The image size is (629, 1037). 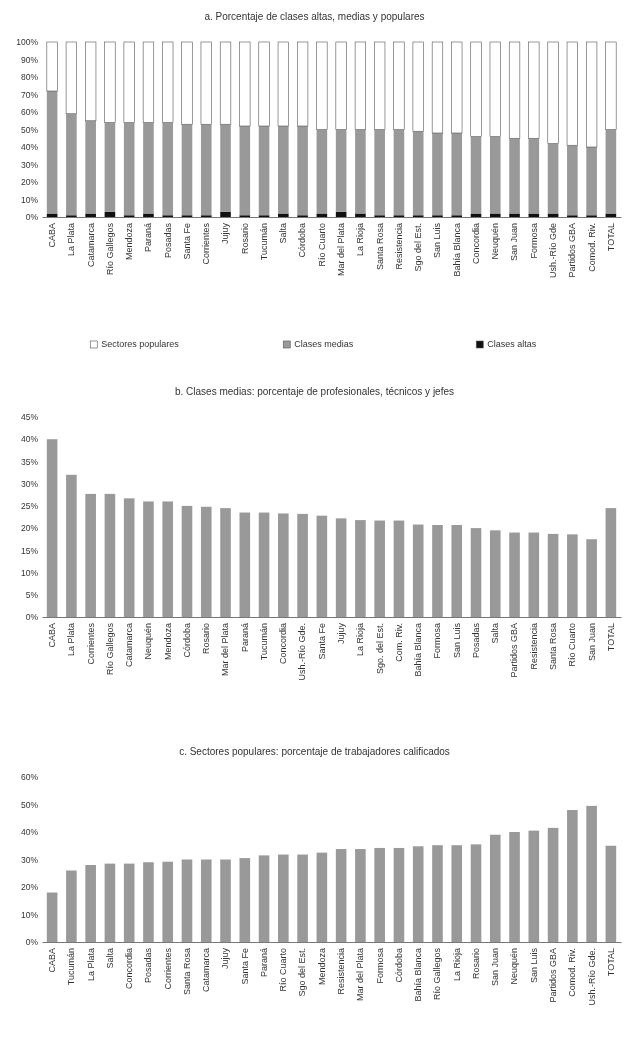 What do you see at coordinates (572, 972) in the screenshot?
I see `x-tick-label: Comod. Riv.` at bounding box center [572, 972].